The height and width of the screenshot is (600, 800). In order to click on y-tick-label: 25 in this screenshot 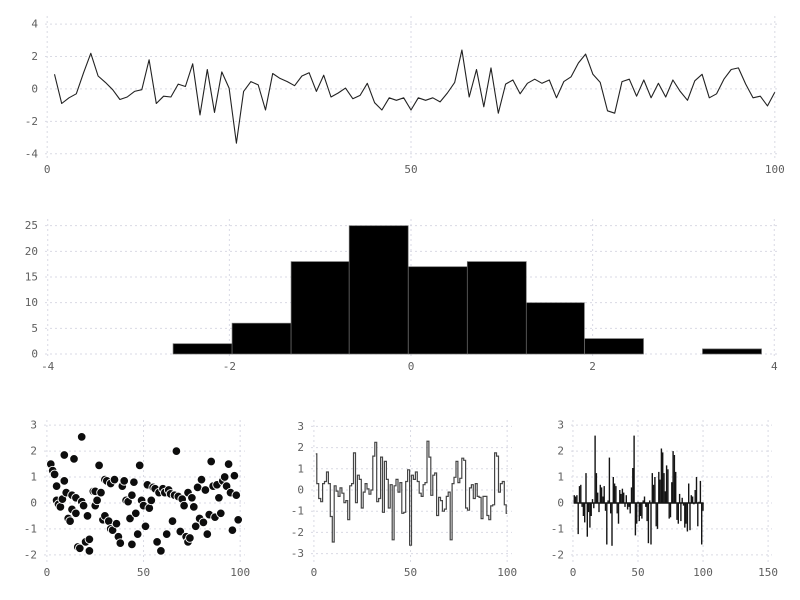, I will do `click(31, 225)`.